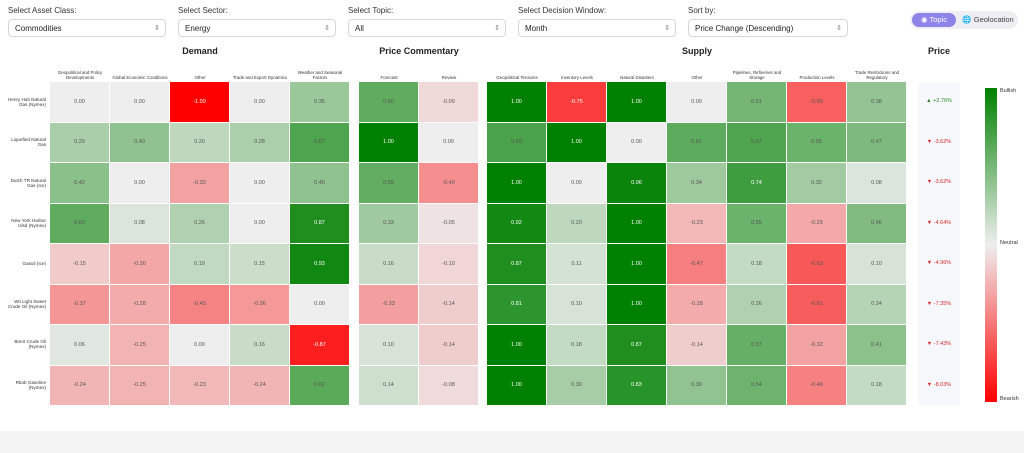 This screenshot has height=453, width=1024. Describe the element at coordinates (260, 142) in the screenshot. I see `heatmap-cell: 0.28` at that location.